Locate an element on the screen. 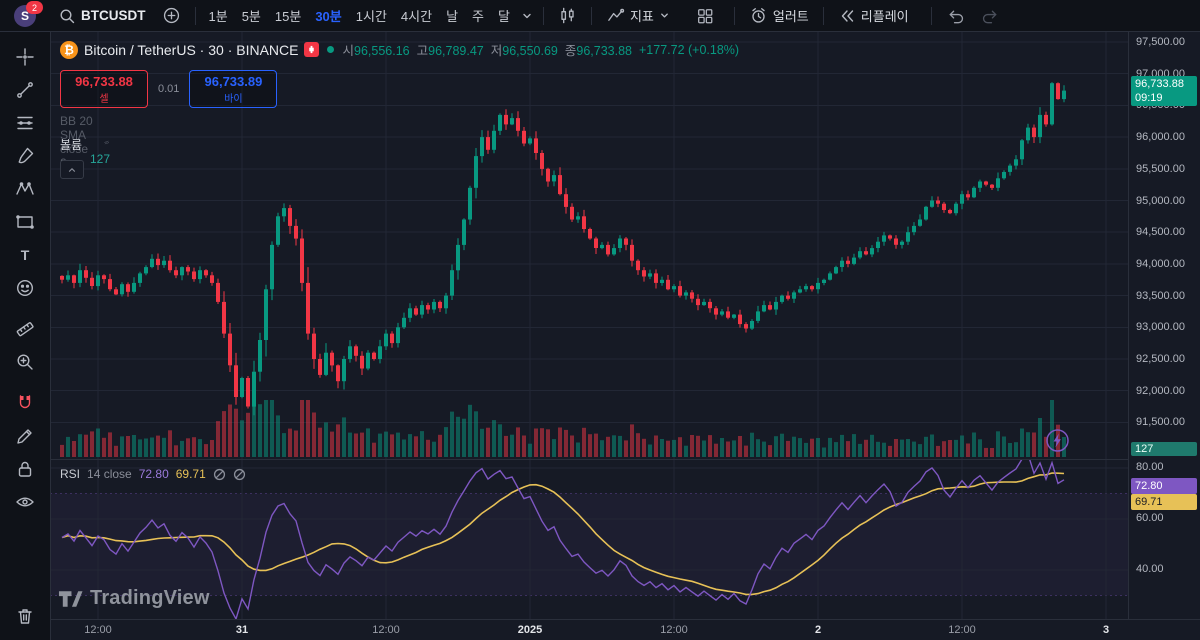 This screenshot has width=1200, height=640. price-axis-label: 93,000.00 is located at coordinates (1160, 327).